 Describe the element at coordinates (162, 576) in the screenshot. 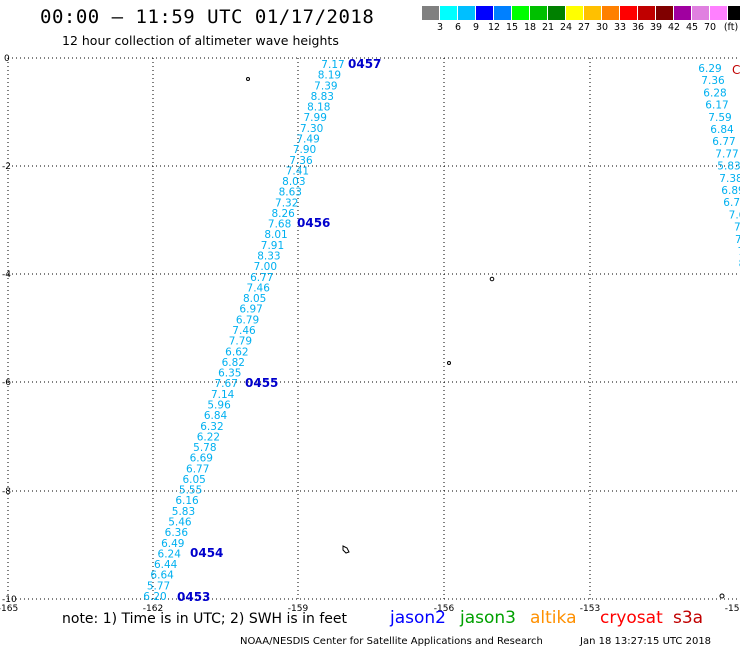

I see `wave-height-value: 6.64` at that location.